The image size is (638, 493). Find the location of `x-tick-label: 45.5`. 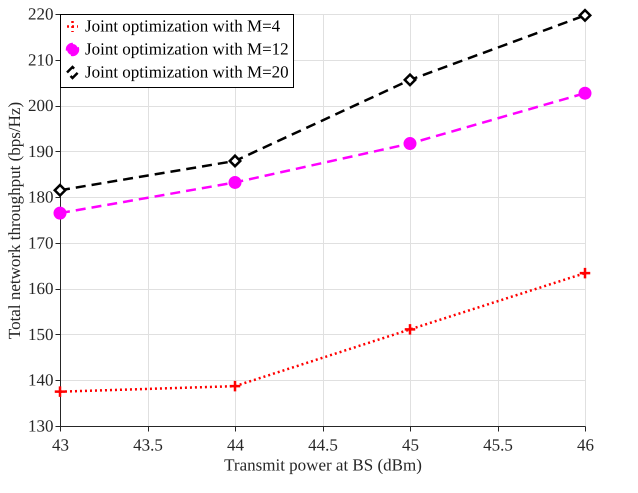

x-tick-label: 45.5 is located at coordinates (498, 445).